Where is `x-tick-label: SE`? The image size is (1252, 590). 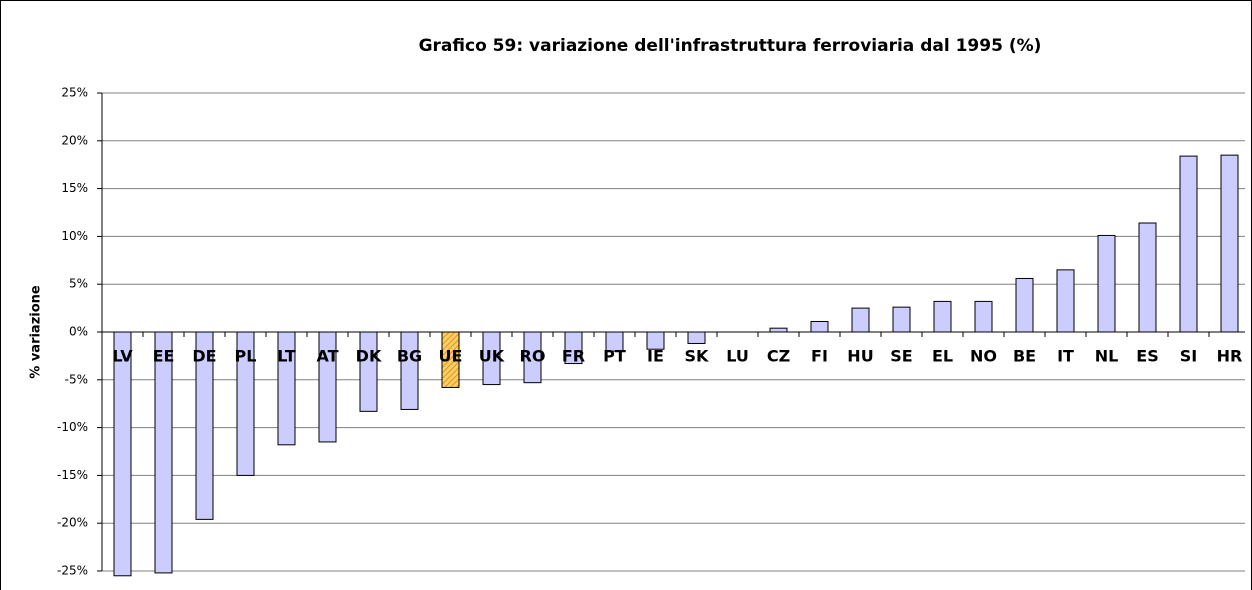
x-tick-label: SE is located at coordinates (901, 356).